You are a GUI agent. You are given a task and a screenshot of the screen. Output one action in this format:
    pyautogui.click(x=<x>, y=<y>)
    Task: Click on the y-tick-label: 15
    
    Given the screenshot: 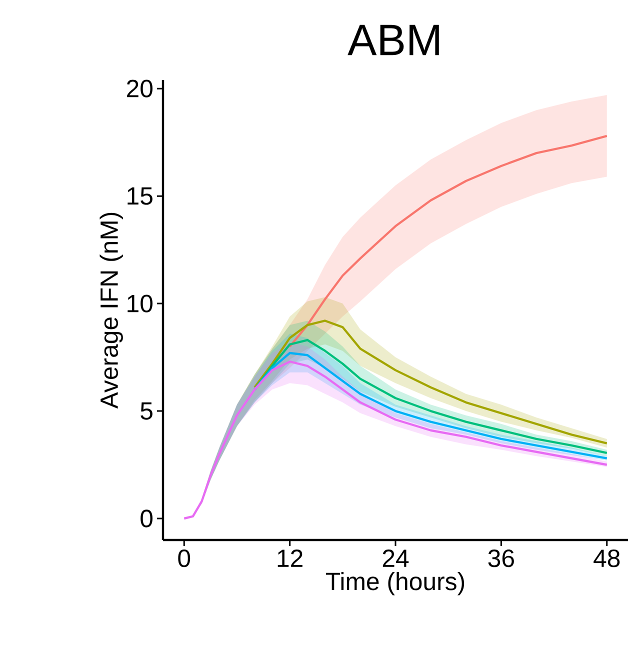 What is the action you would take?
    pyautogui.click(x=140, y=196)
    